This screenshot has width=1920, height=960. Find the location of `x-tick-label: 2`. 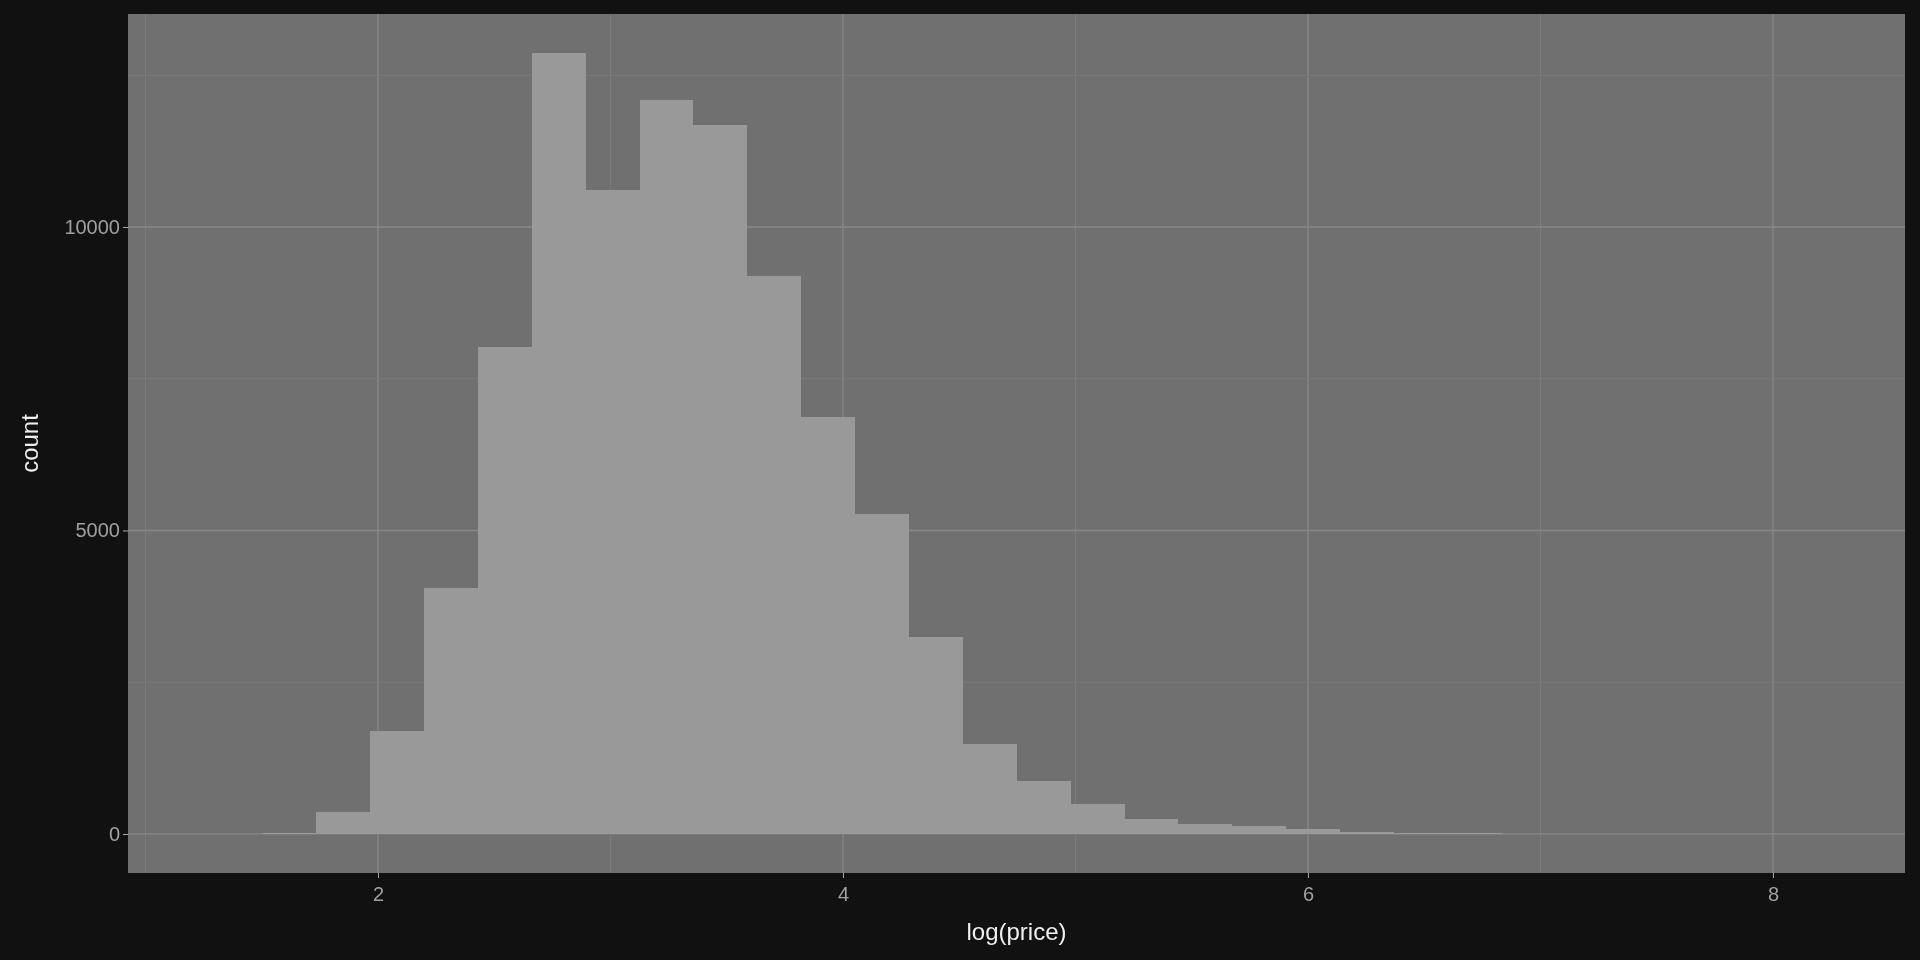

x-tick-label: 2 is located at coordinates (378, 894).